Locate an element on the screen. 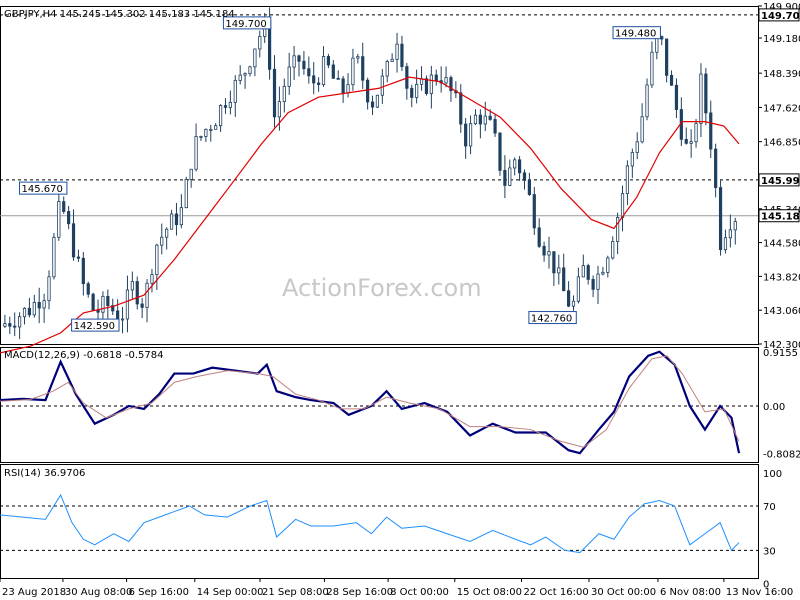 The height and width of the screenshot is (600, 800). macd-tick-label: 0.9155 is located at coordinates (780, 353).